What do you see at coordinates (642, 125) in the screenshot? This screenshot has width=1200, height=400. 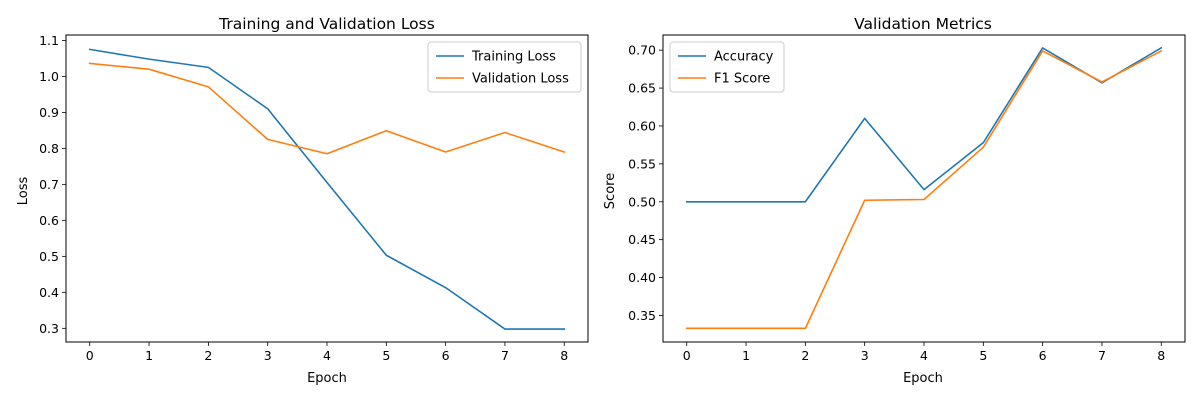 I see `y-tick-label: 0.60` at bounding box center [642, 125].